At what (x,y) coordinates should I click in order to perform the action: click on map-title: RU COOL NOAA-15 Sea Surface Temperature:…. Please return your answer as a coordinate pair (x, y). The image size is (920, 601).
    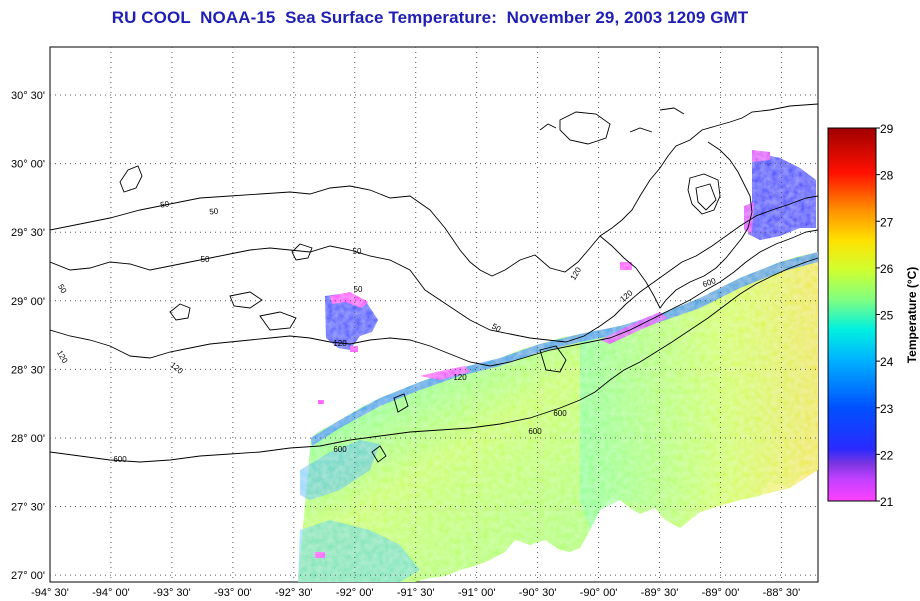
    Looking at the image, I should click on (430, 17).